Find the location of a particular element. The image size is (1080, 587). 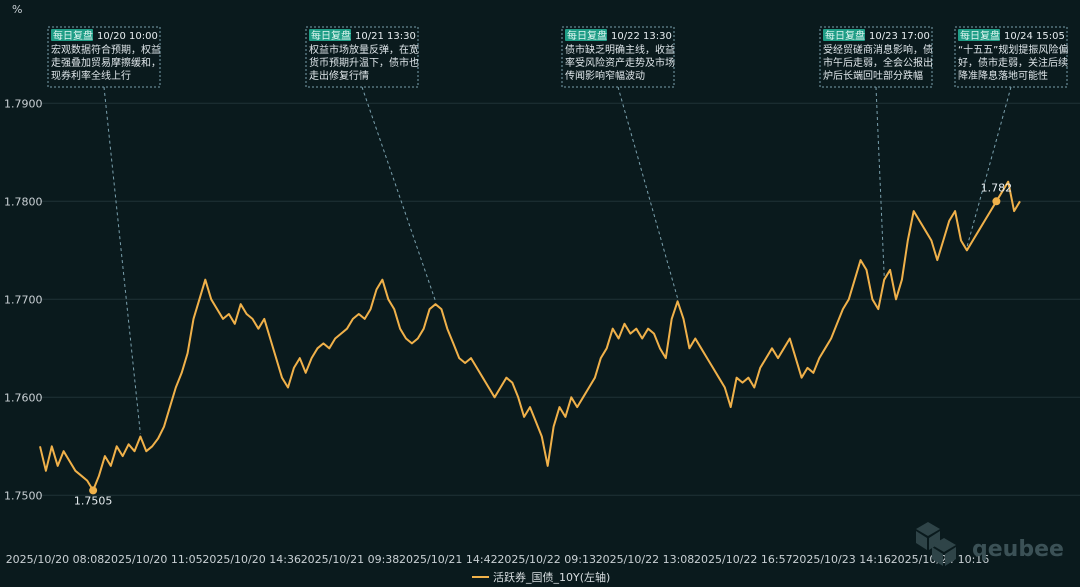

legend: 活跃券_国债_10Y(左轴) is located at coordinates (541, 577).